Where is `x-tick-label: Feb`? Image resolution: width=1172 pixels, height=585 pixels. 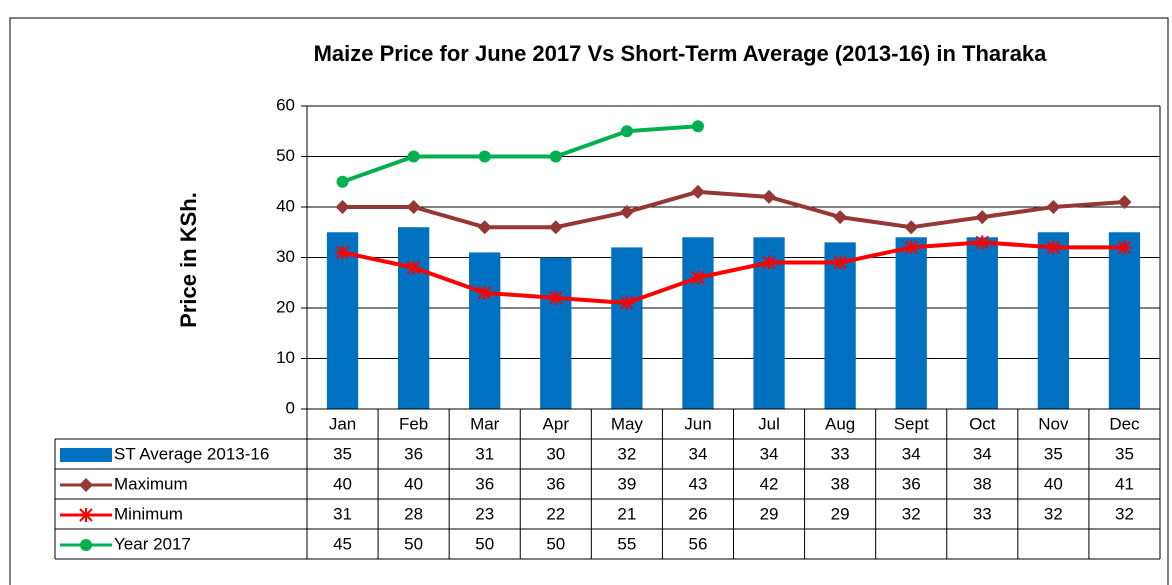 x-tick-label: Feb is located at coordinates (413, 423).